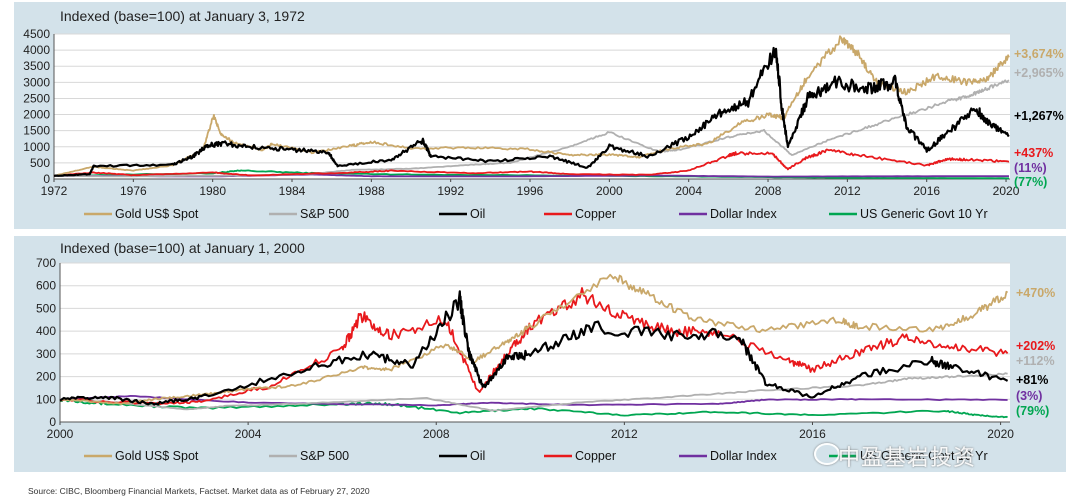 This screenshot has height=501, width=1080. I want to click on series-line-copper, so click(531, 162).